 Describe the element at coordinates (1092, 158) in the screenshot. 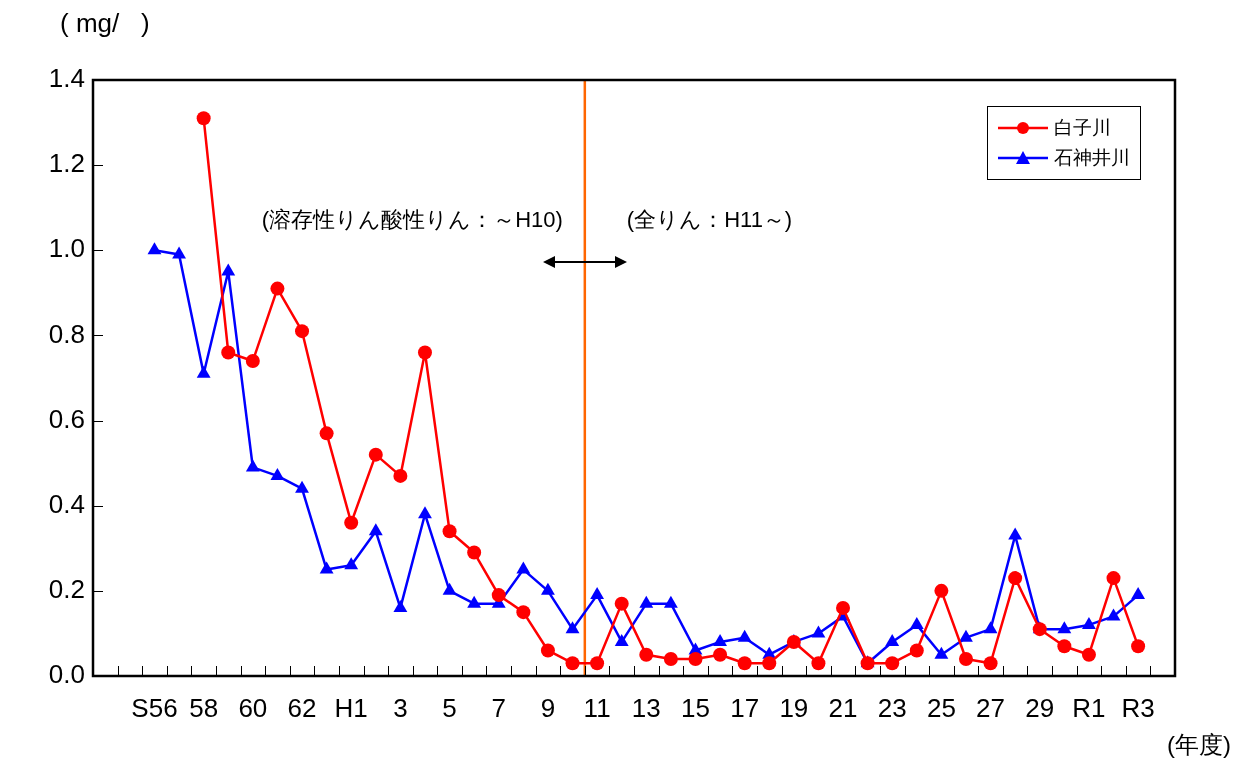

I see `legend-label: 石神井川` at that location.